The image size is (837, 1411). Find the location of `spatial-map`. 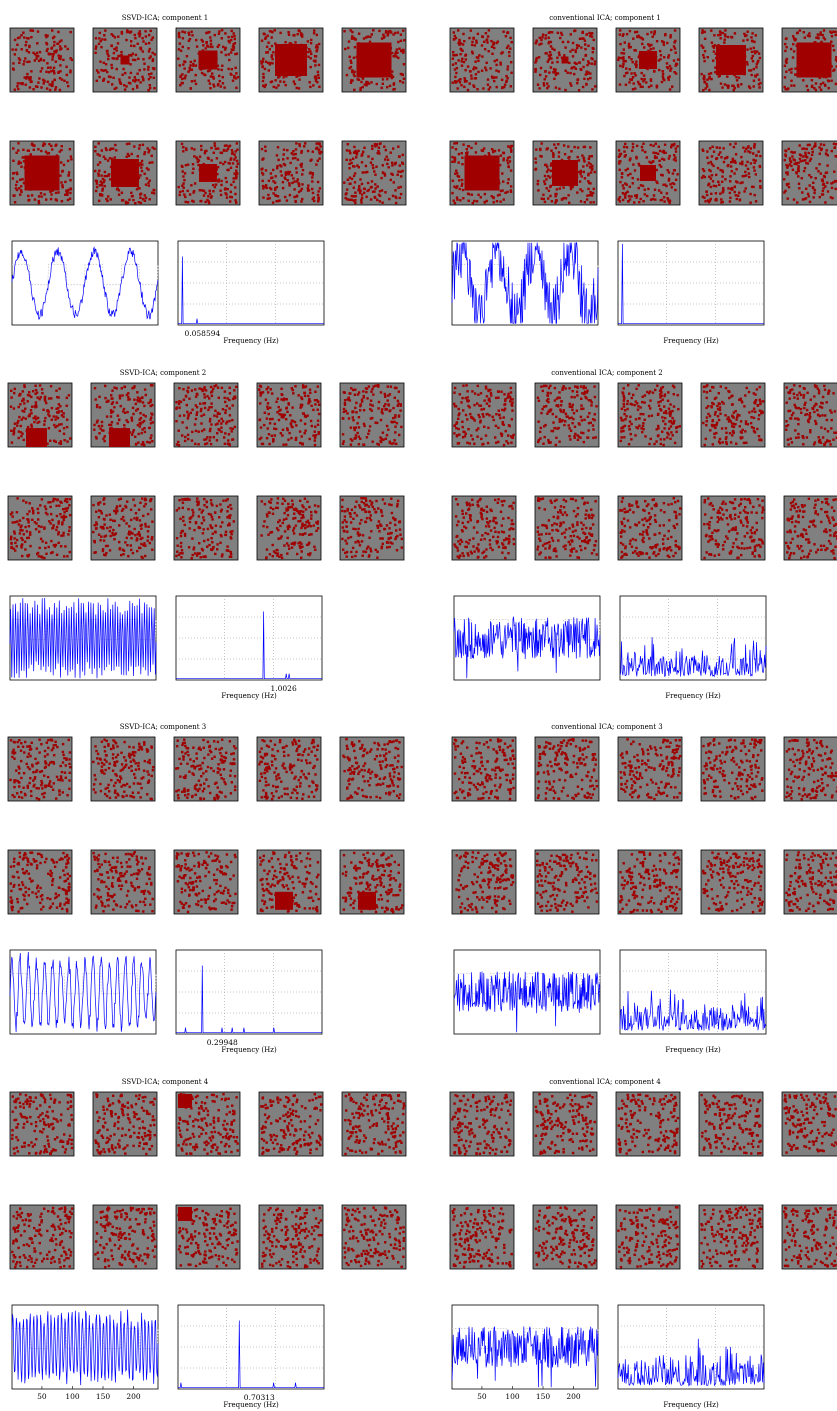

spatial-map is located at coordinates (40, 415).